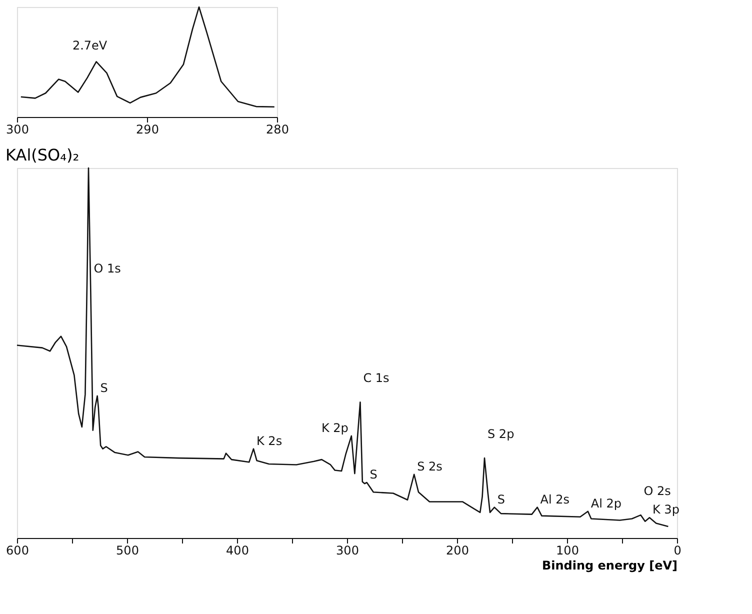 This screenshot has height=614, width=752. I want to click on annotation: O 2s, so click(657, 491).